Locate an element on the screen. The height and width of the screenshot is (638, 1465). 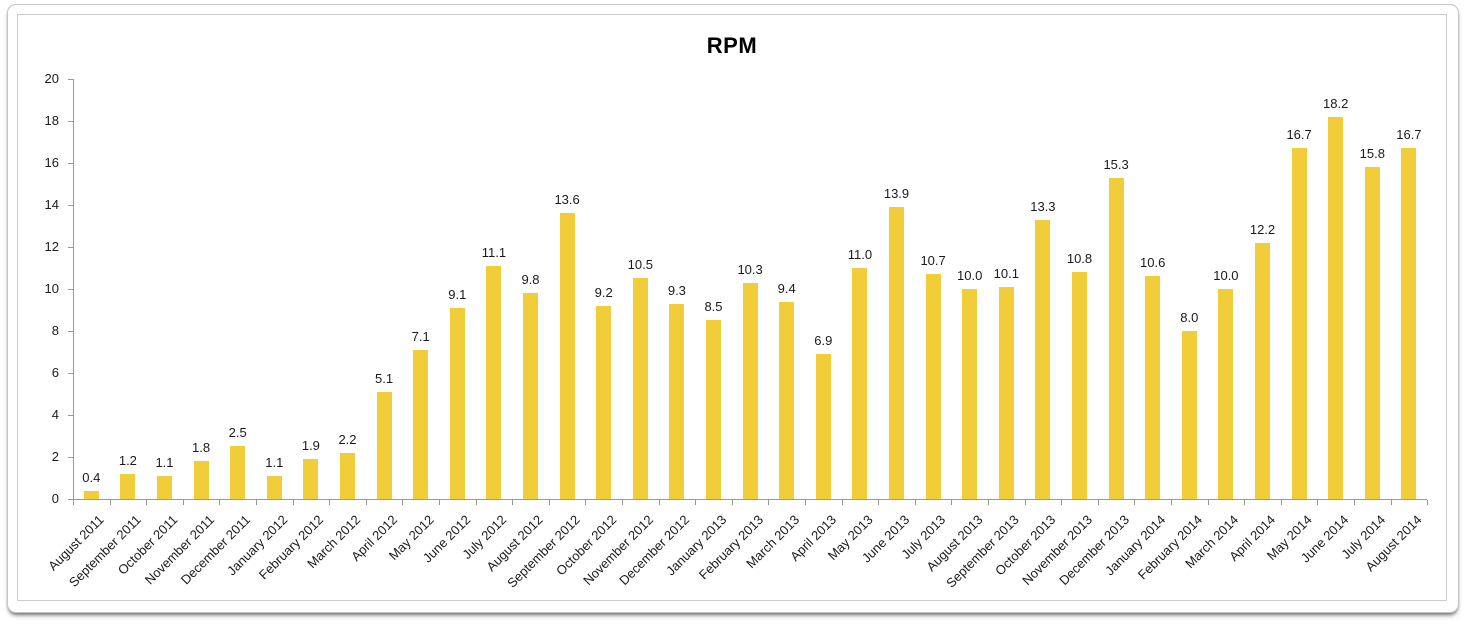
bar-value-label: 15.8 is located at coordinates (1372, 153).